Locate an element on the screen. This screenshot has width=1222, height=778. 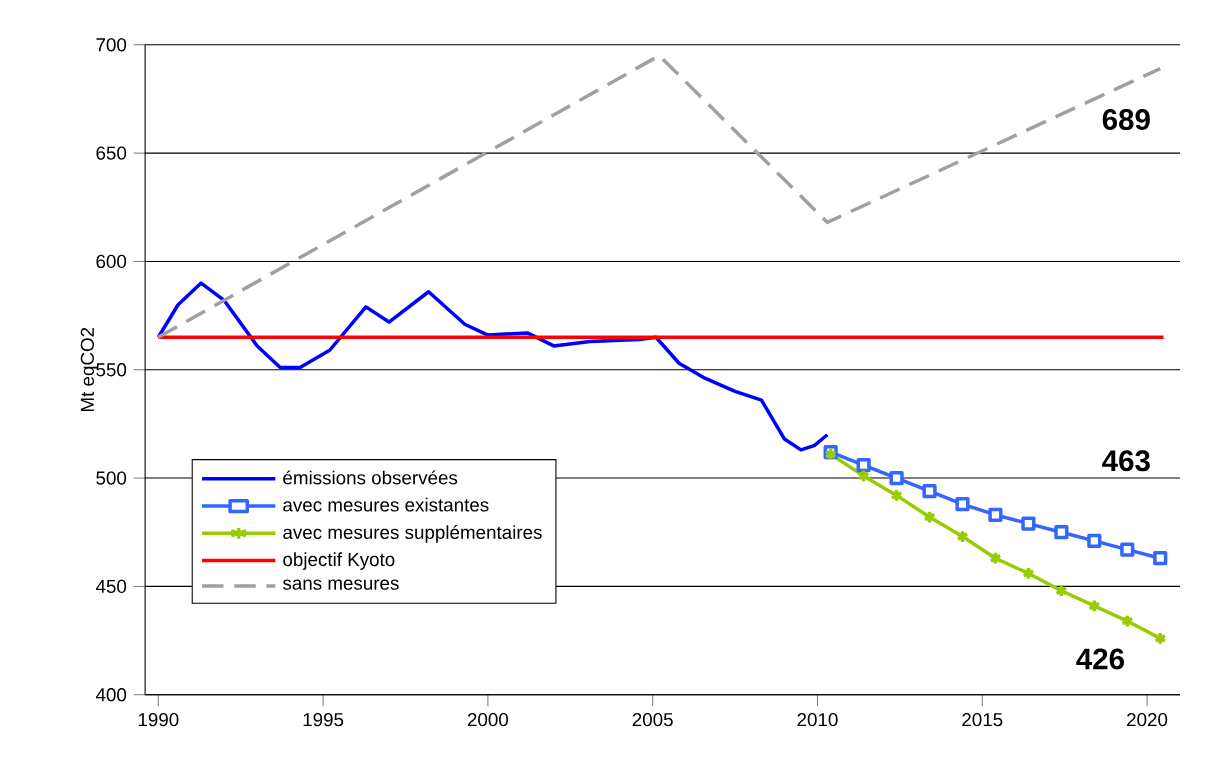
x-tick-label: 2020 is located at coordinates (1147, 720).